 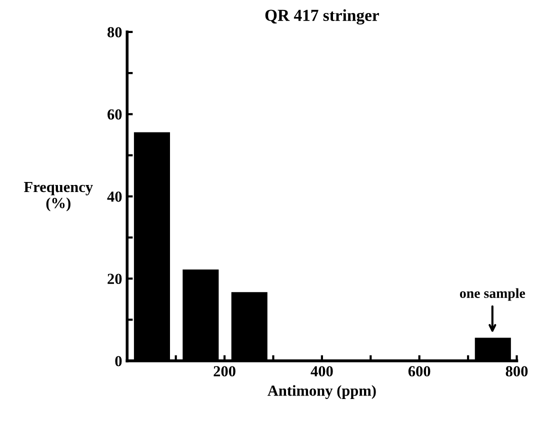 What do you see at coordinates (322, 17) in the screenshot?
I see `chart-title: QR 417 stringer` at bounding box center [322, 17].